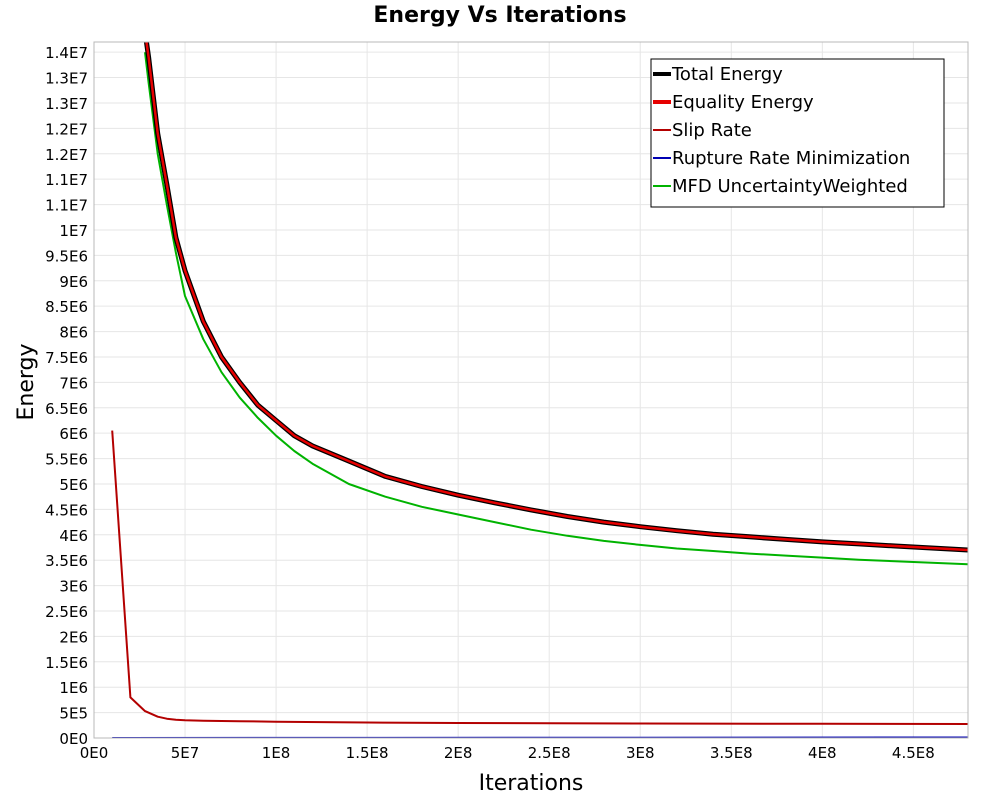 The image size is (1000, 800). I want to click on x-tick-label: 5E7, so click(185, 753).